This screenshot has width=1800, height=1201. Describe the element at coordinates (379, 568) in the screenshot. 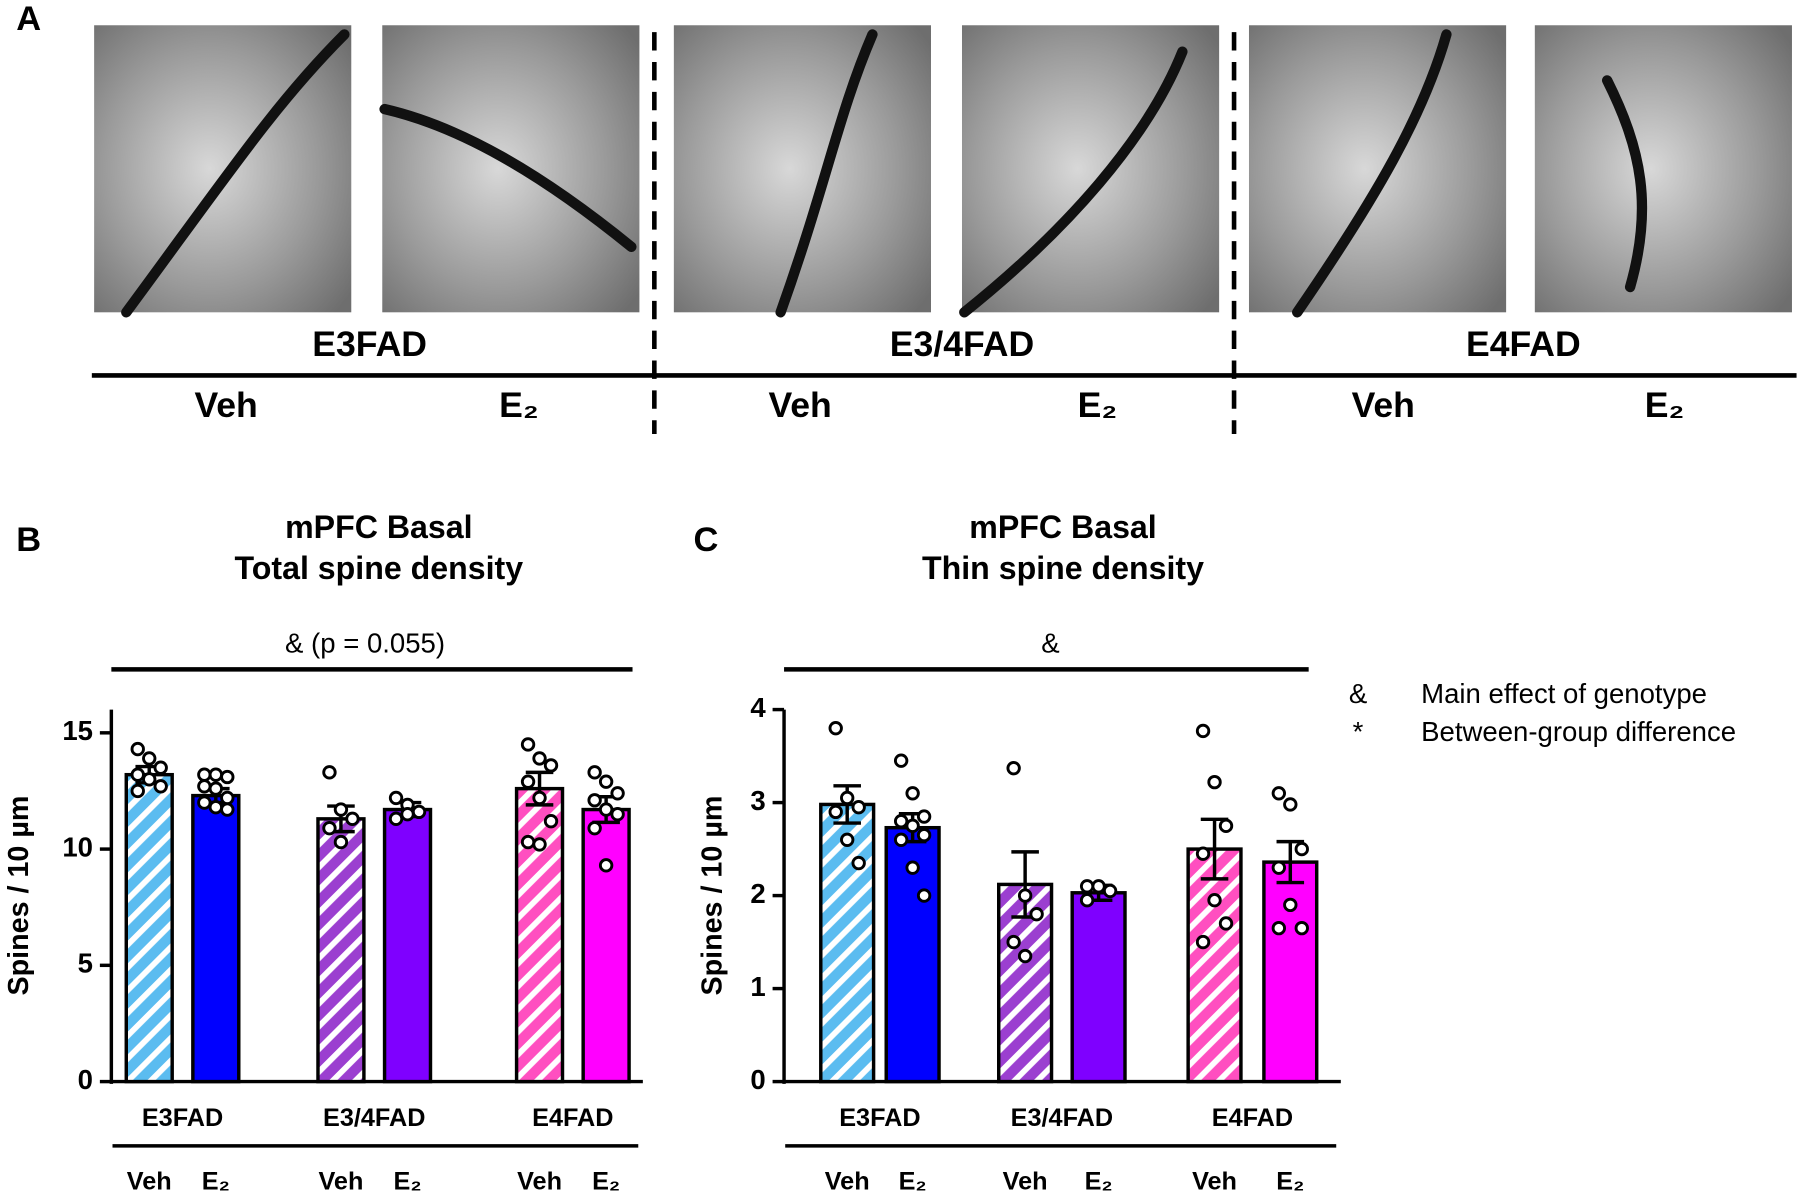

I see `chart-subtitle: Total spine density` at that location.